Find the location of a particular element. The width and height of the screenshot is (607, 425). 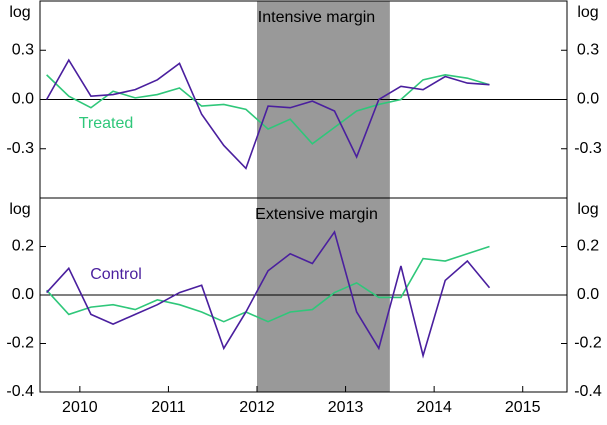

y2-tick-label: 0.2 is located at coordinates (588, 246).